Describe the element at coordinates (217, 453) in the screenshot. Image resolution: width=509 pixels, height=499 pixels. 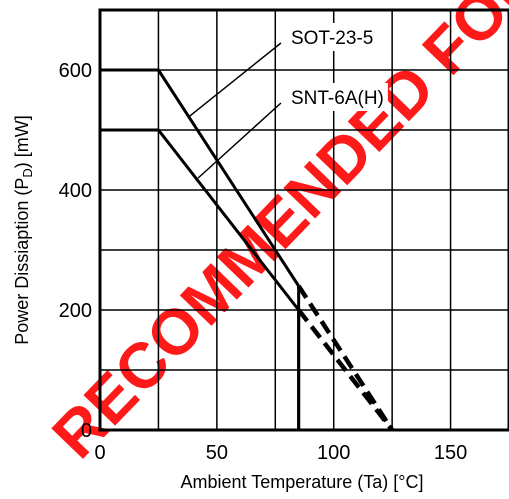
I see `x-tick-label: 50` at that location.